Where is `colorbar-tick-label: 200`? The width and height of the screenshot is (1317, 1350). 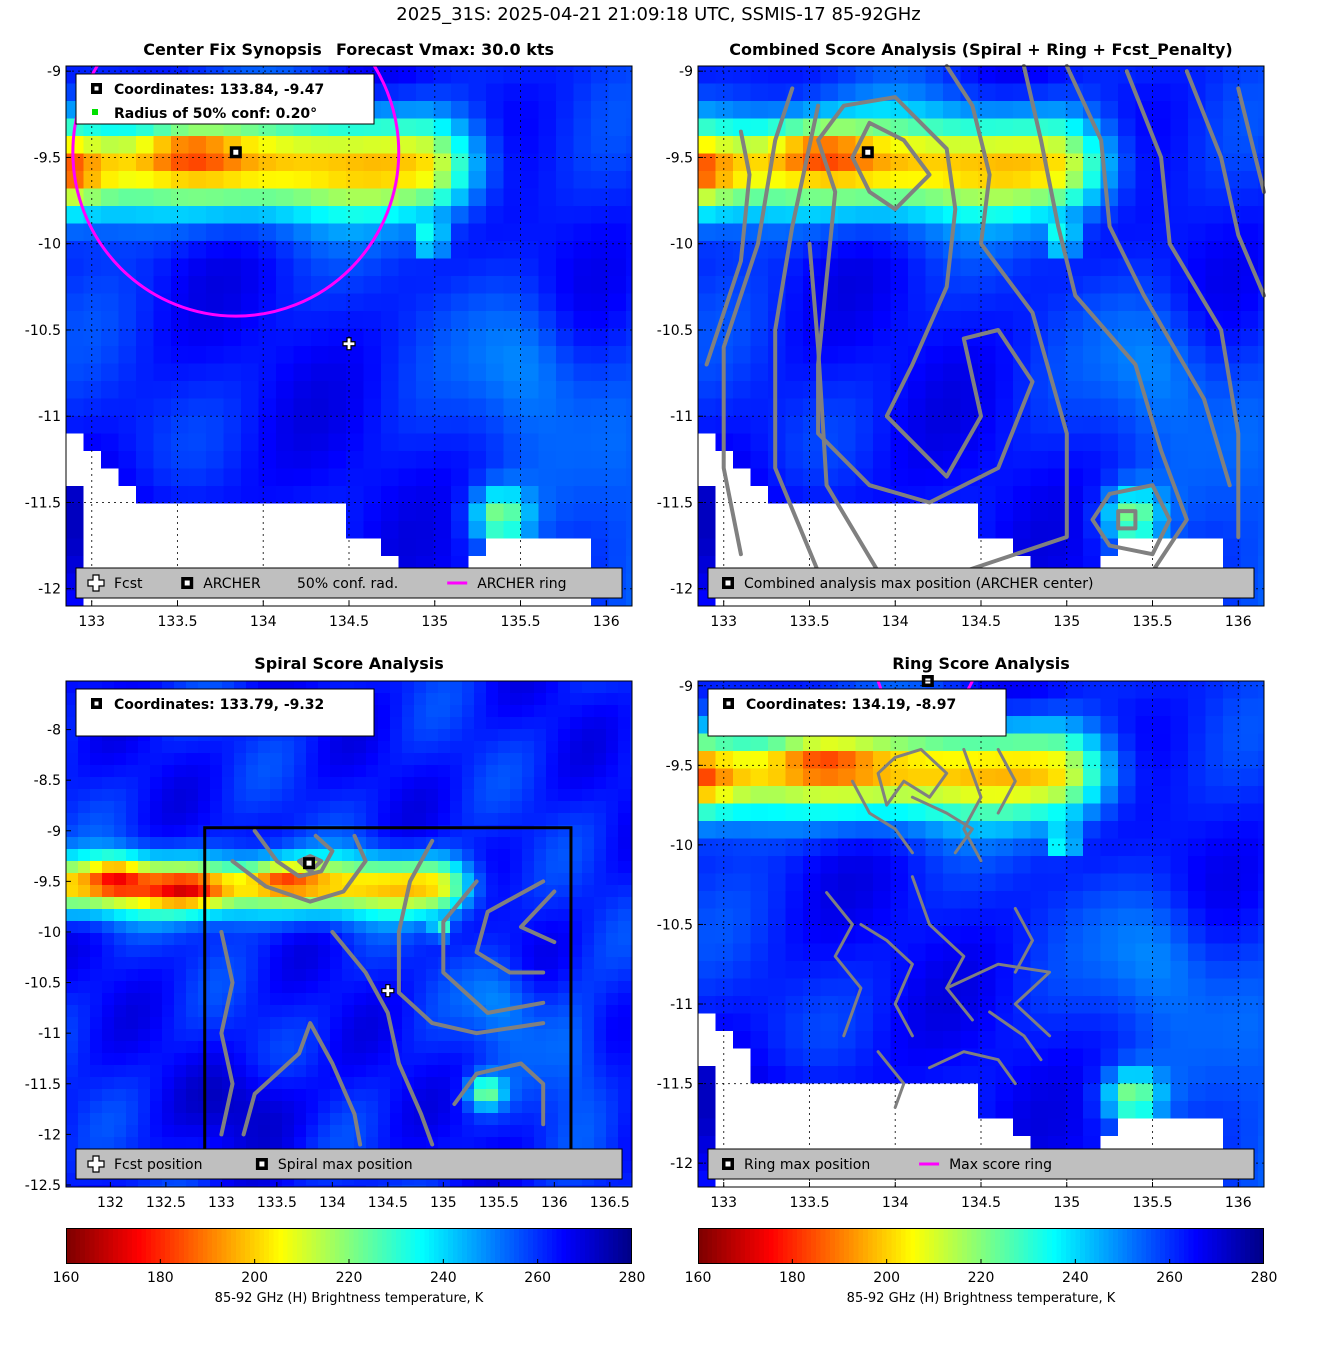
colorbar-tick-label: 200 is located at coordinates (887, 1278).